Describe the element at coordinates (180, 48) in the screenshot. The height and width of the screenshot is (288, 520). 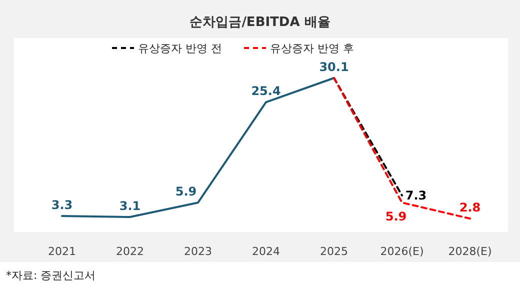
I see `legend-label: 유상증자 반영 전` at that location.